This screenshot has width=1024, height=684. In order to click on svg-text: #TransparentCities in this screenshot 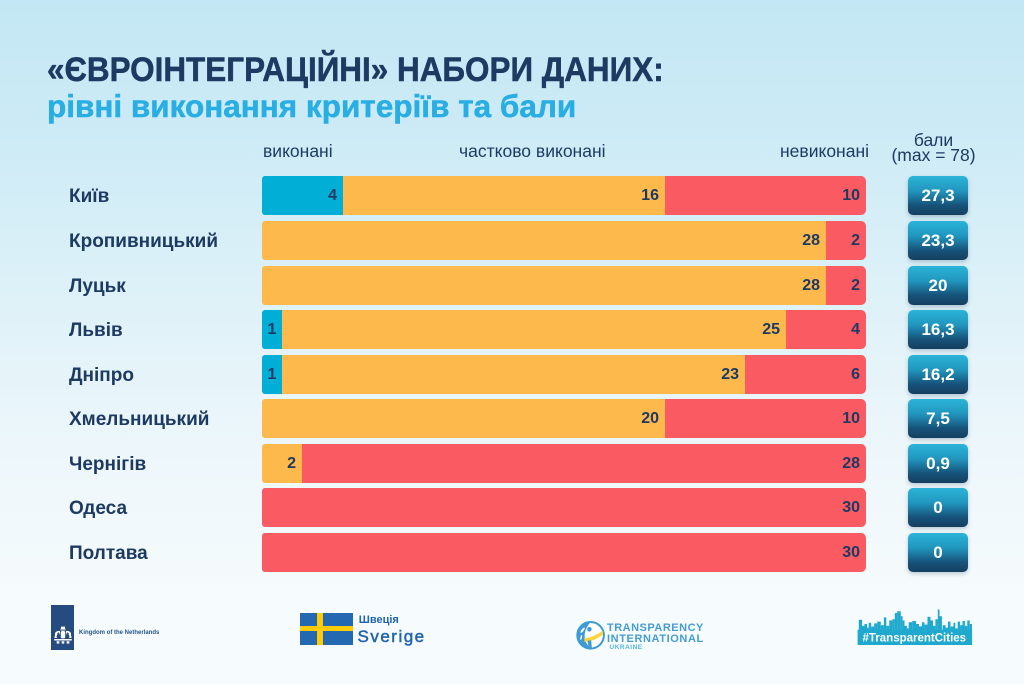, I will do `click(915, 638)`.